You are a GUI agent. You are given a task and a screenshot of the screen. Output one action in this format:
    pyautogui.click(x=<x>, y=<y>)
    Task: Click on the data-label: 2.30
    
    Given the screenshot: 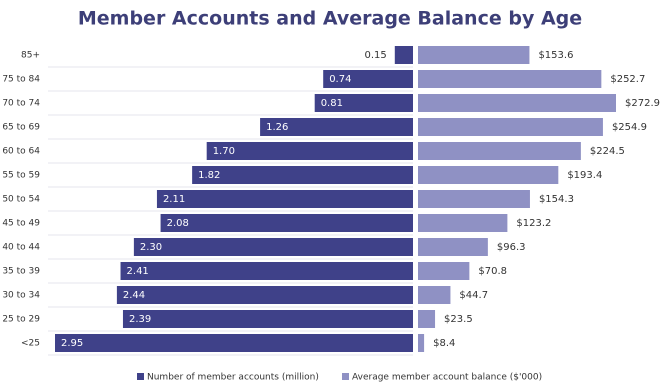 What is the action you would take?
    pyautogui.click(x=151, y=247)
    